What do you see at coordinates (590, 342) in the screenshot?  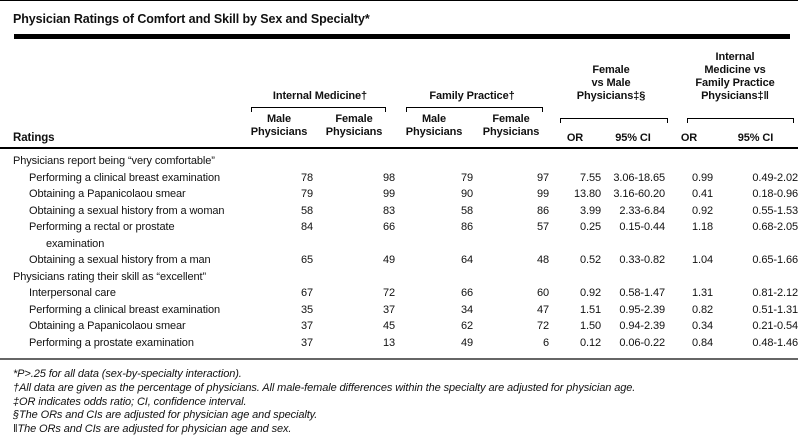 I see `cell-value: 0.12` at bounding box center [590, 342].